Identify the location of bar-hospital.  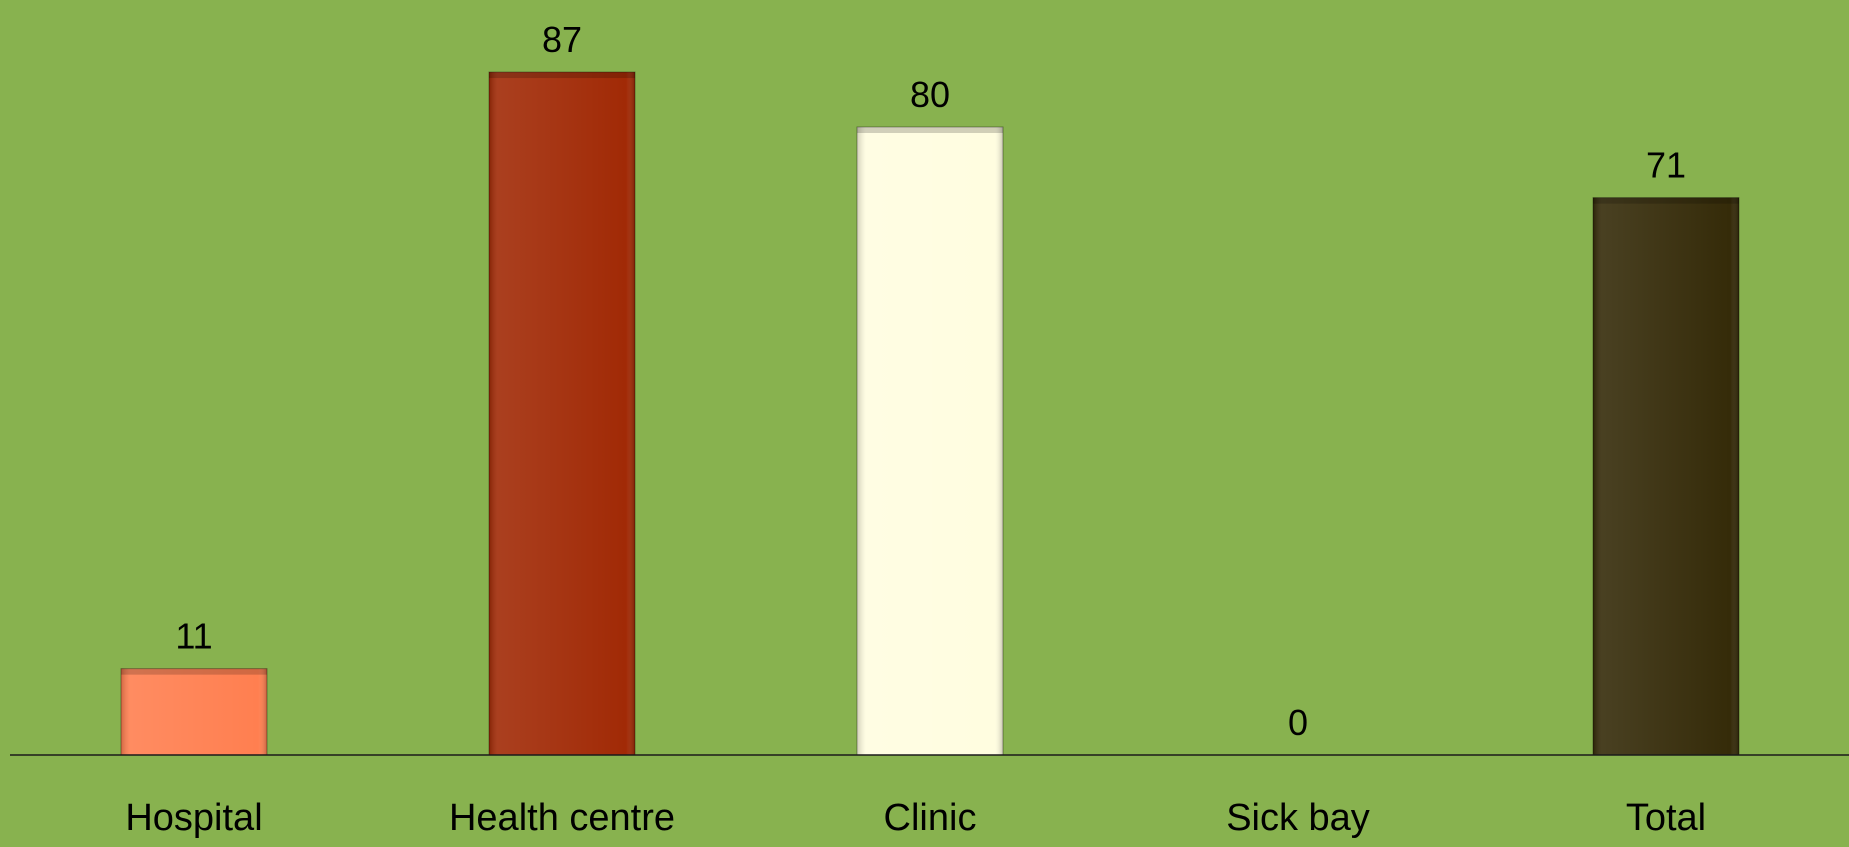
(194, 712).